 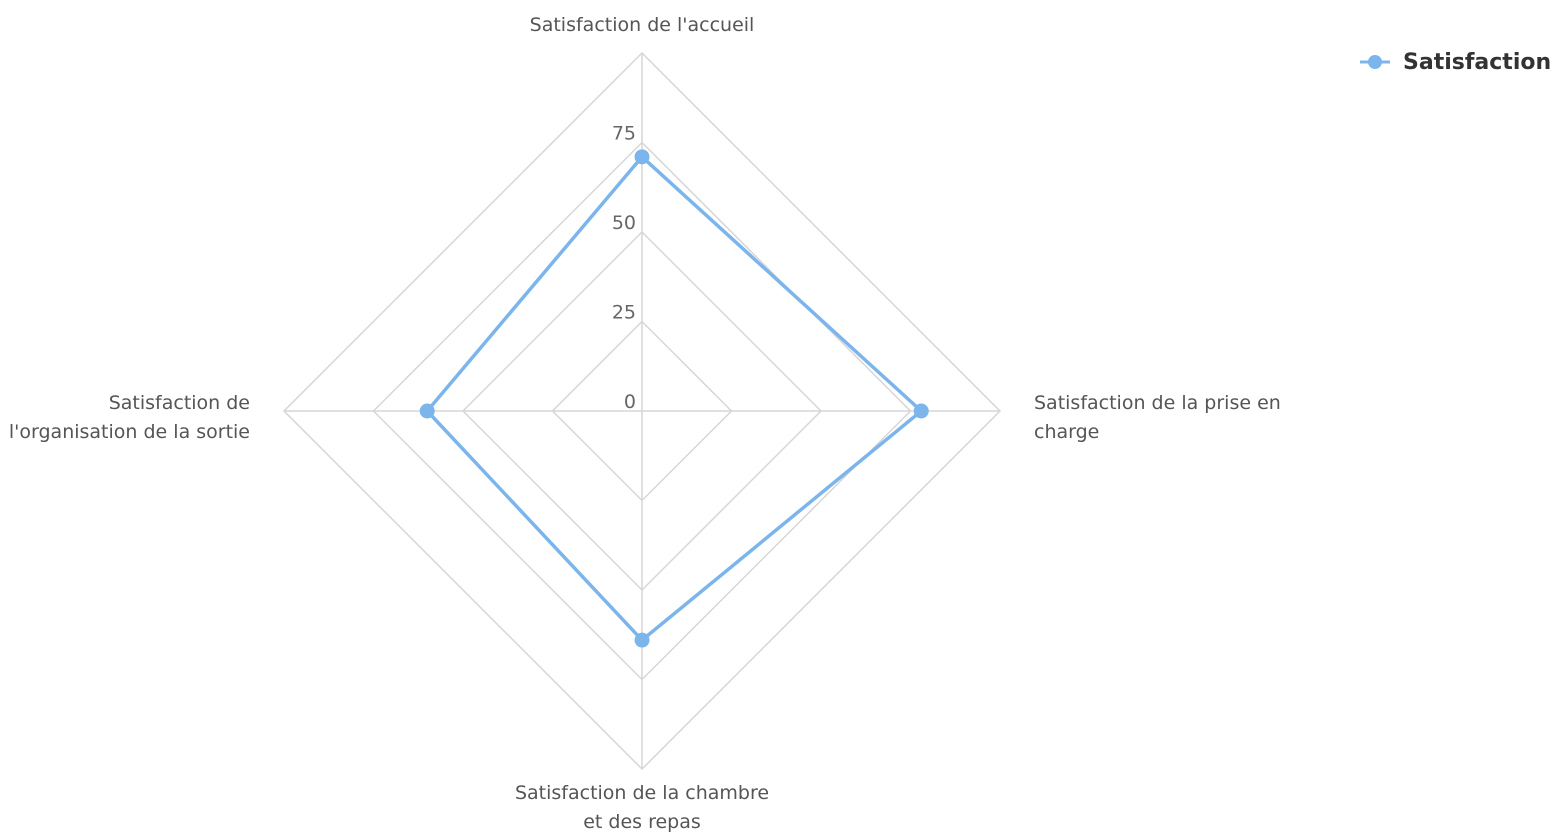 What do you see at coordinates (624, 313) in the screenshot?
I see `tick-label-25: 25` at bounding box center [624, 313].